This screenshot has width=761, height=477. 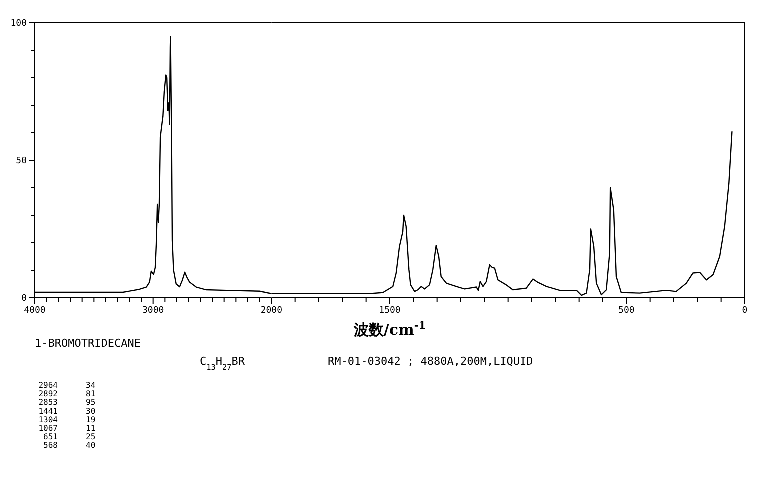 What do you see at coordinates (67, 428) in the screenshot?
I see `text: 1067 11` at bounding box center [67, 428].